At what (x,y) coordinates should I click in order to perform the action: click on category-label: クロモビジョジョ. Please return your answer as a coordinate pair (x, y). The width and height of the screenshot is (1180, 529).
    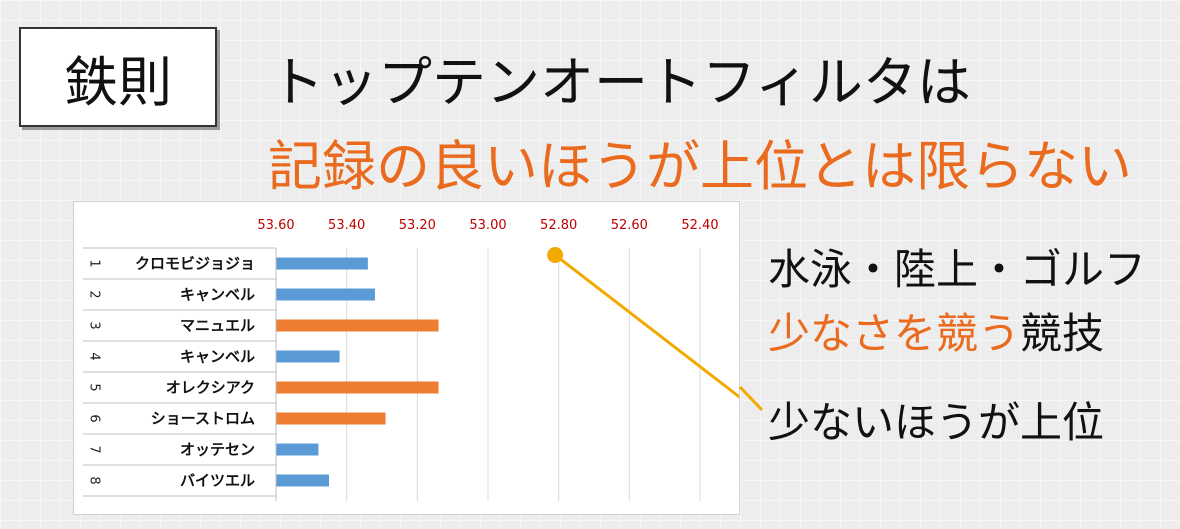
    Looking at the image, I should click on (195, 264).